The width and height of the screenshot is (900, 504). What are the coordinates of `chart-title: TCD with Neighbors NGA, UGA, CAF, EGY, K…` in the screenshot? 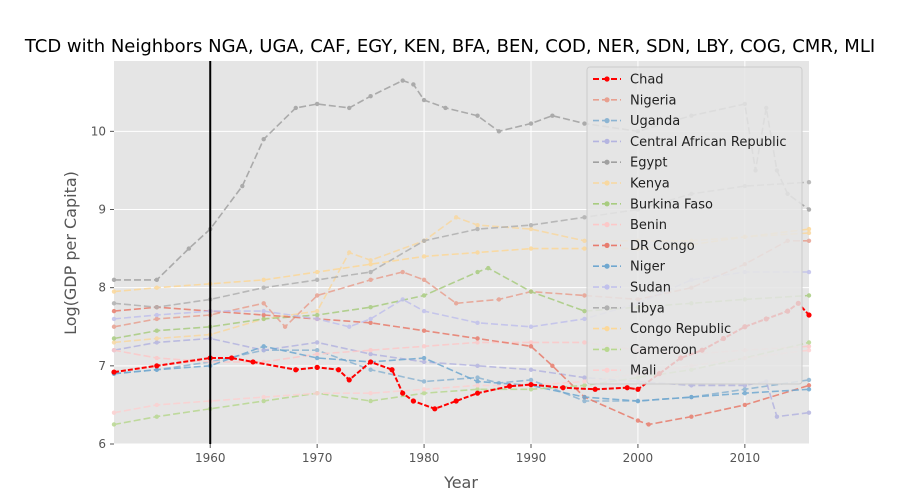 It's located at (449, 46).